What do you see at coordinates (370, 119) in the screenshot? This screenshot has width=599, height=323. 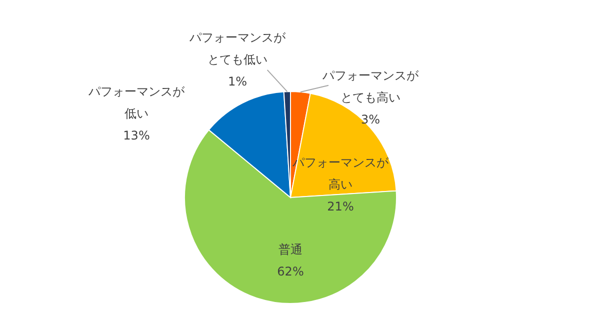 I see `data-label: 3%` at bounding box center [370, 119].